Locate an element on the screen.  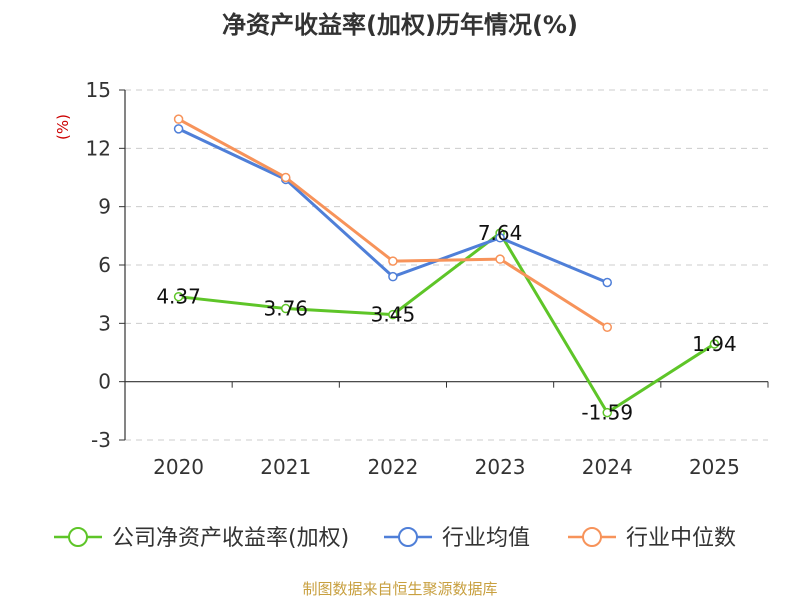
data-label: -1.59 is located at coordinates (607, 413).